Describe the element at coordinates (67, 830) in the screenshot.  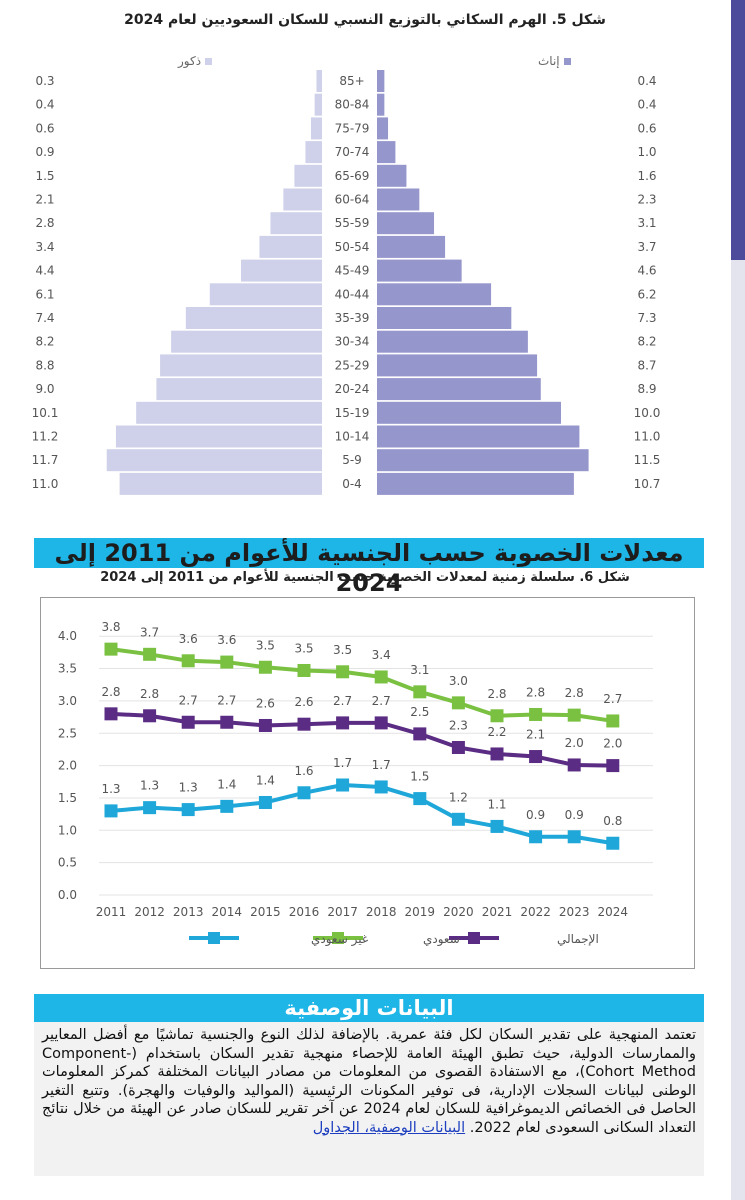
I see `y-tick-label: 1.0` at that location.